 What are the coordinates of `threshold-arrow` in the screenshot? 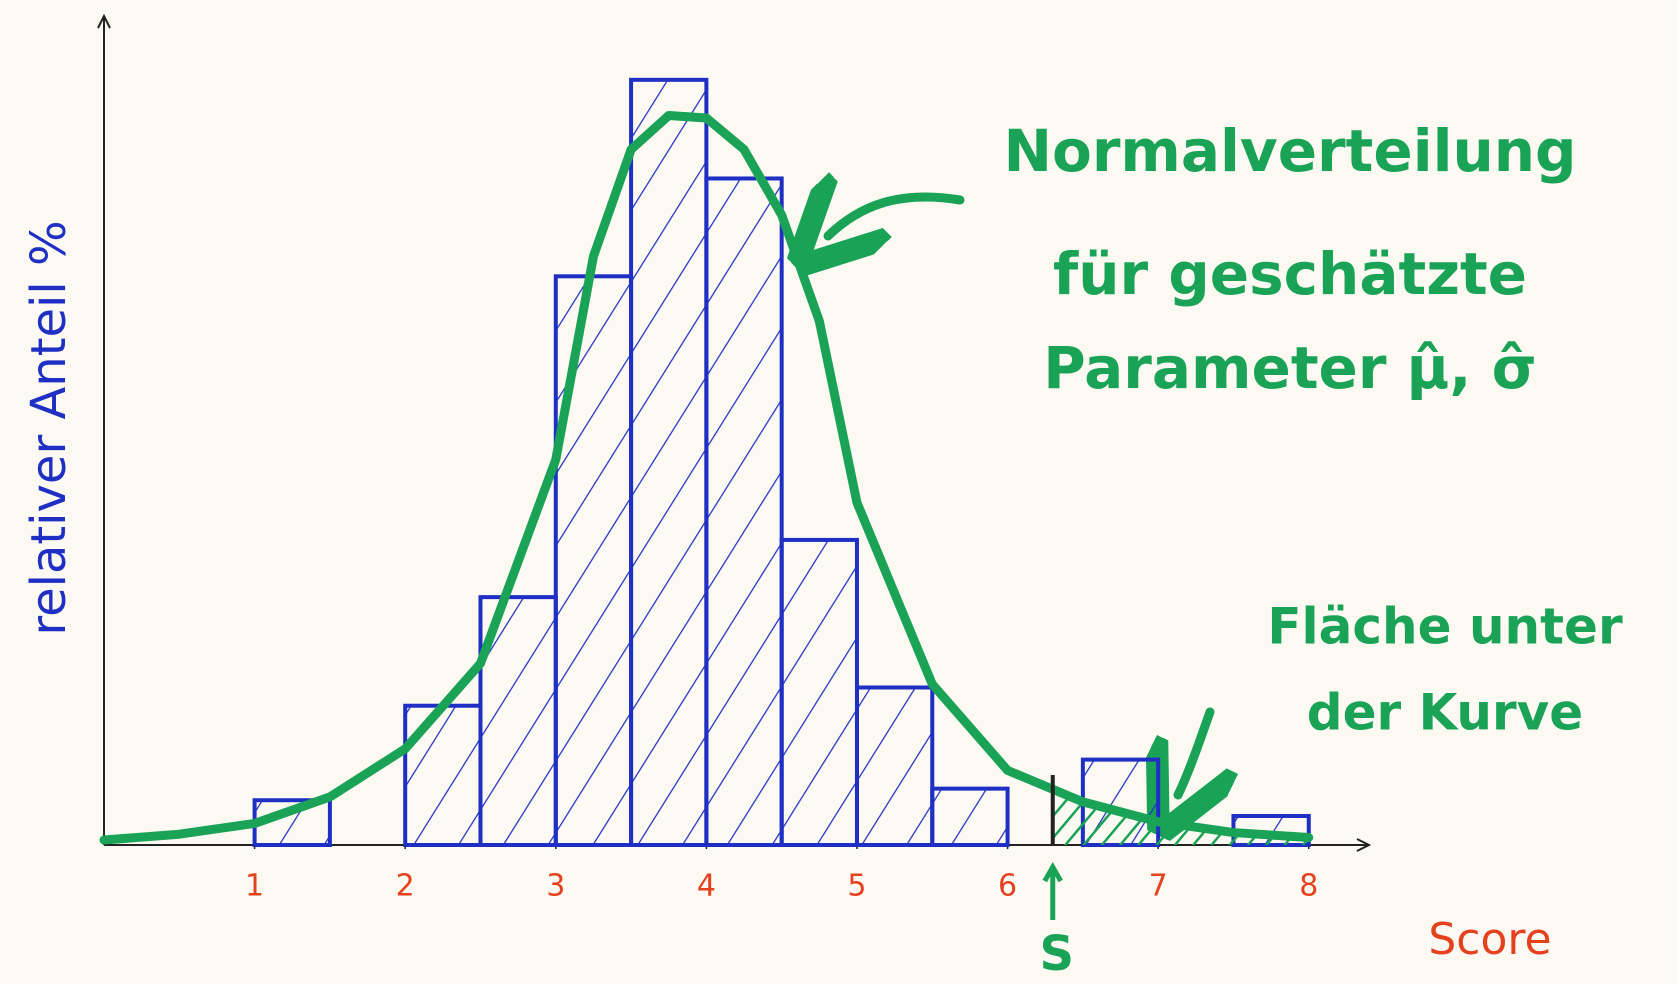 It's located at (1052, 890).